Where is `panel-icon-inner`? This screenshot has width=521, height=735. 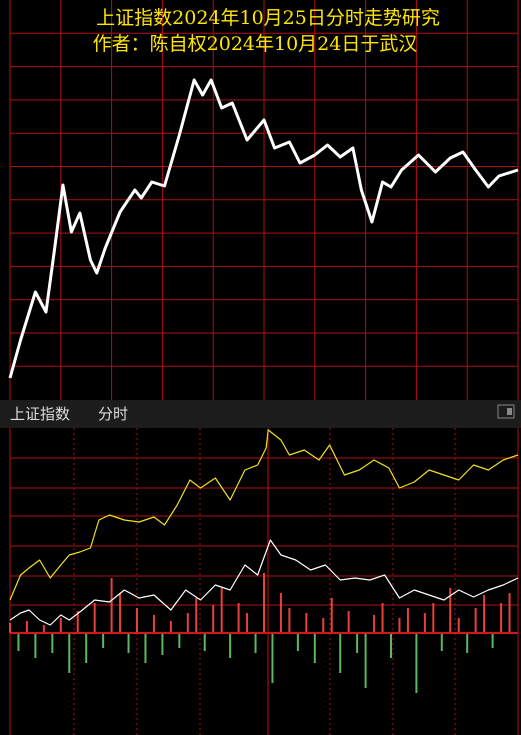 panel-icon-inner is located at coordinates (509, 411).